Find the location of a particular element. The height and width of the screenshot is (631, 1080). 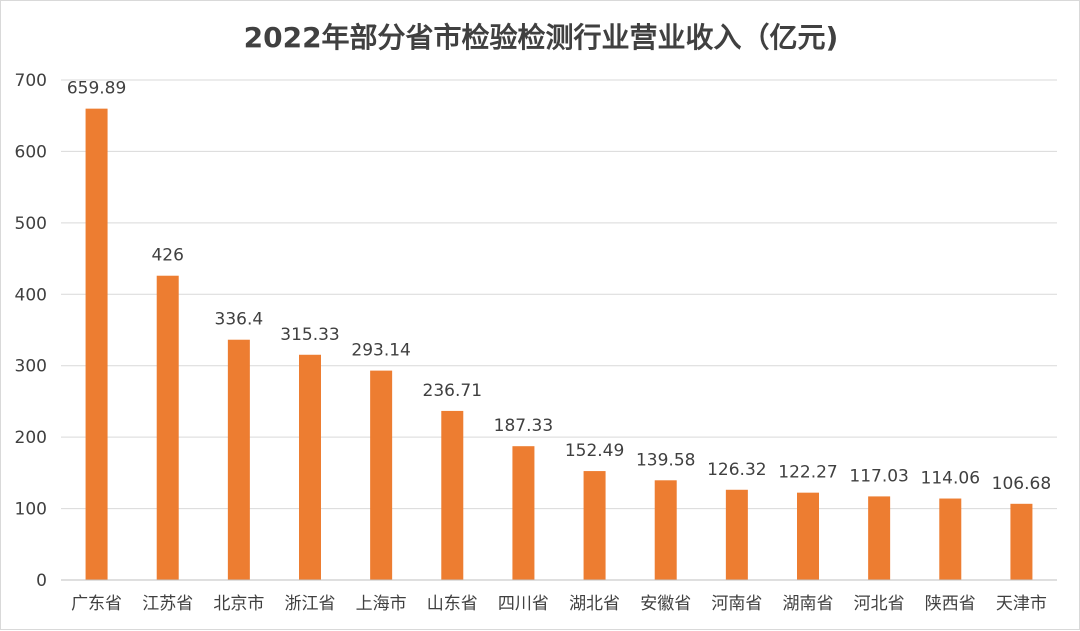

y-tick-label: 200 is located at coordinates (31, 438).